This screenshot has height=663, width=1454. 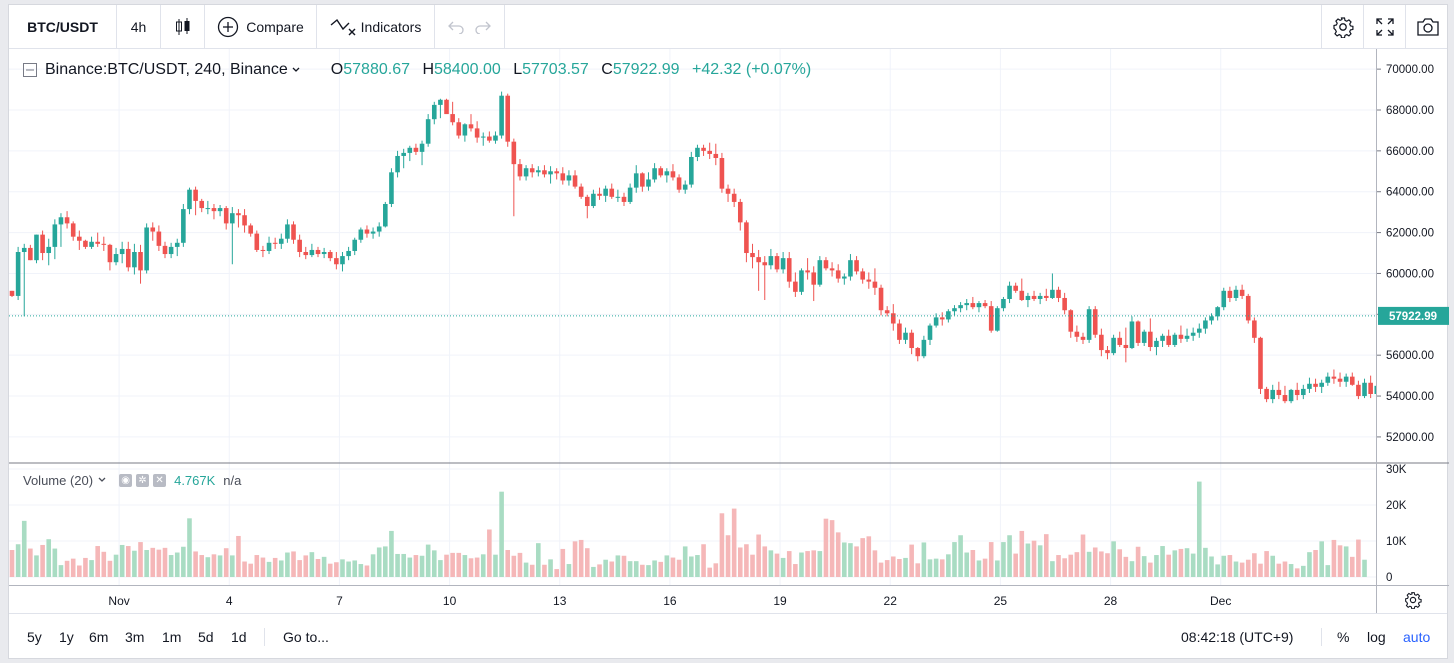 What do you see at coordinates (239, 637) in the screenshot?
I see `range-1d: 1d` at bounding box center [239, 637].